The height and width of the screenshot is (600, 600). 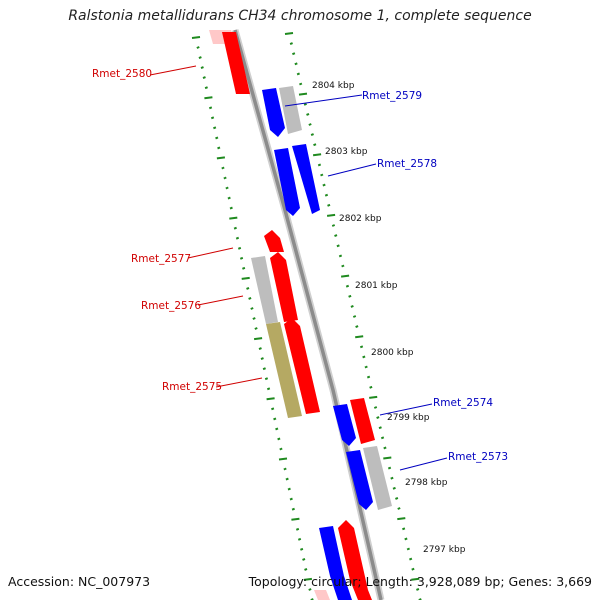 I want to click on gene-rmet-2573-reverse, so click(x=359, y=480).